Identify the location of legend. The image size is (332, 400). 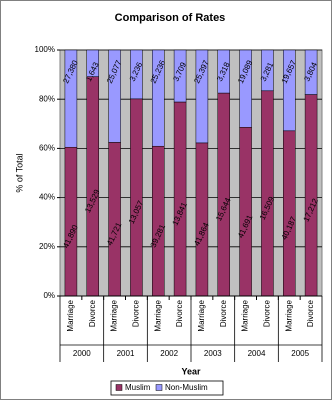
(167, 388).